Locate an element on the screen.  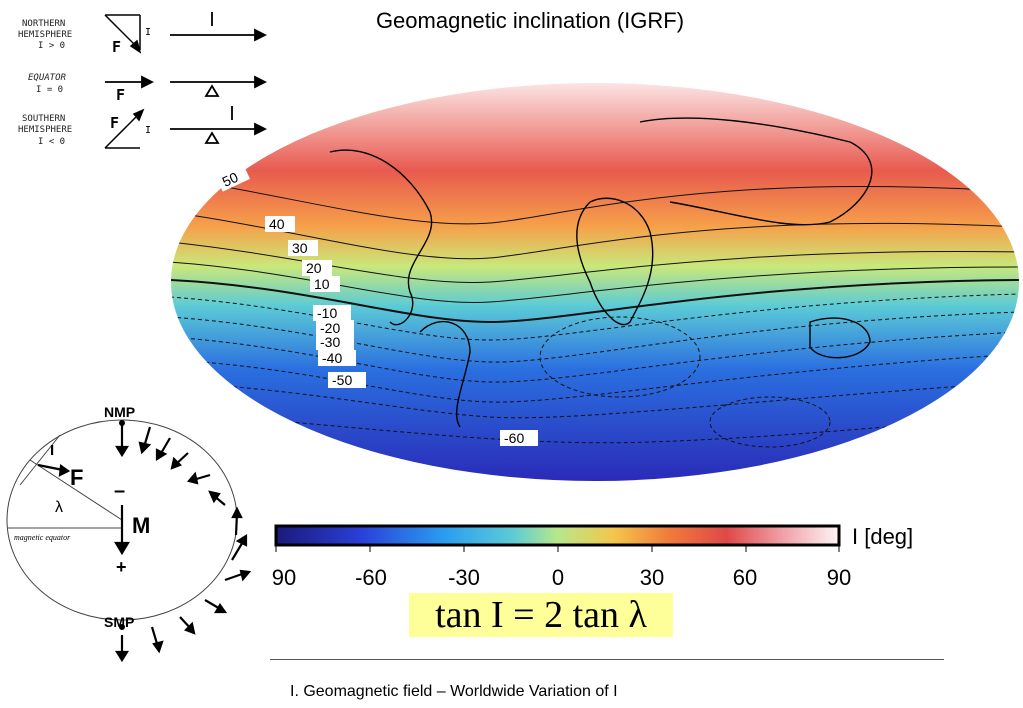
south-arrow-diagram is located at coordinates (124, 128).